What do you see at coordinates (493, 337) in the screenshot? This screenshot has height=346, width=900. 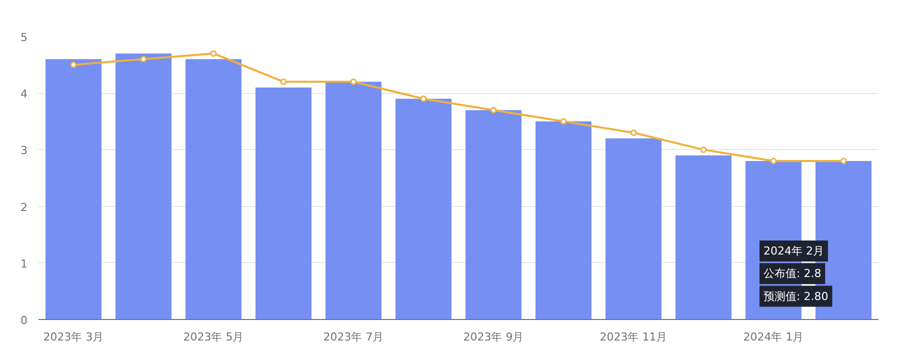 I see `x-tick-label: 2023年 9月` at bounding box center [493, 337].